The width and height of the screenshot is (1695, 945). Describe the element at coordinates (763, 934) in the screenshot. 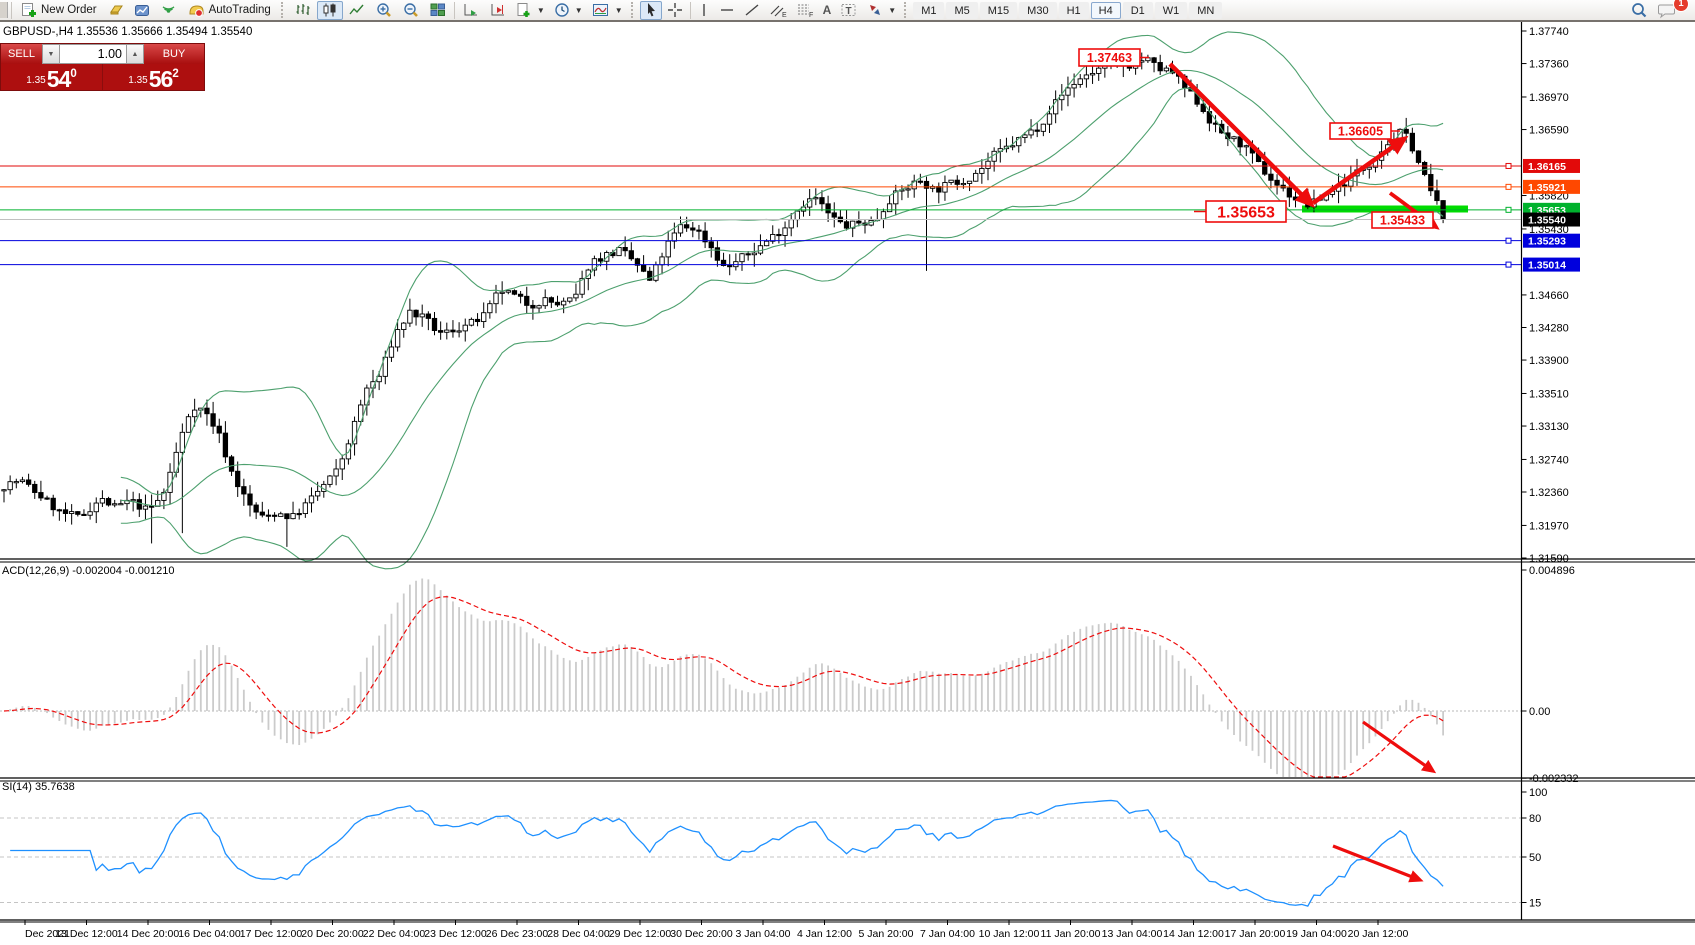

I see `svg-text: 3 Jan 04:00` at that location.